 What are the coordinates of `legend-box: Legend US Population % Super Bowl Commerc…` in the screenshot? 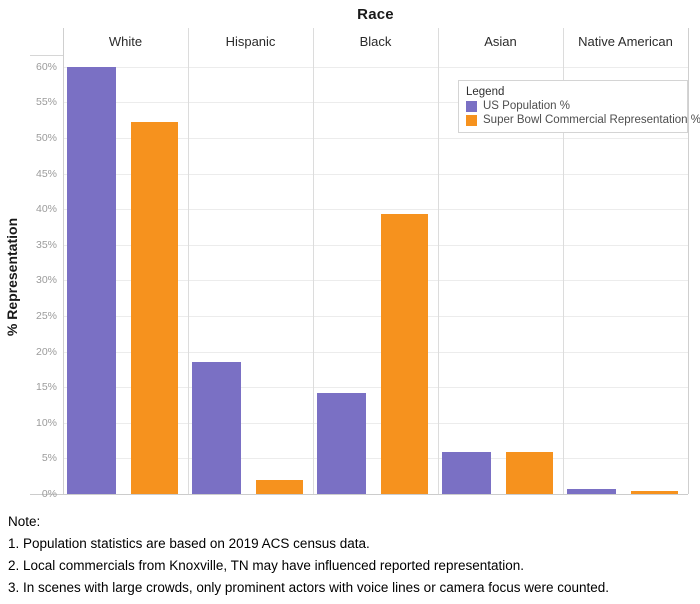 It's located at (579, 106).